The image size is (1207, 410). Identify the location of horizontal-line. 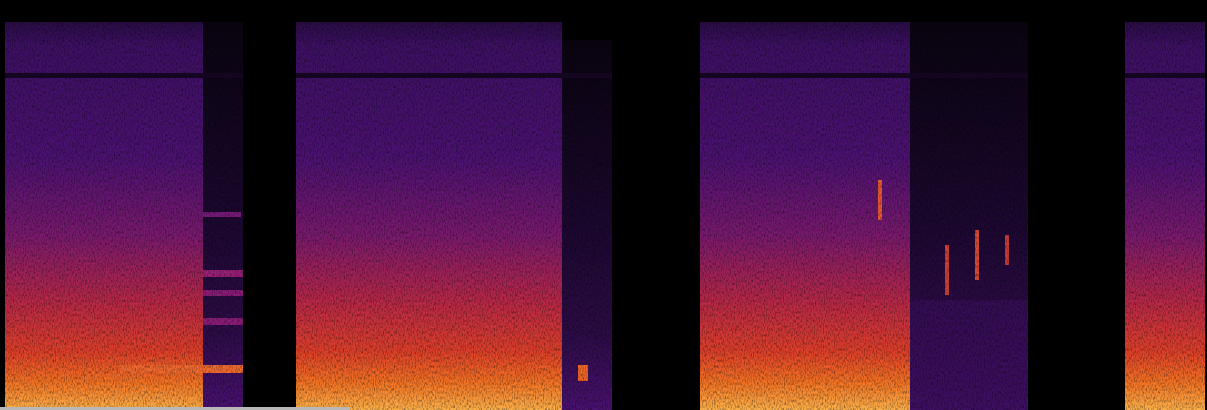
(605, 75).